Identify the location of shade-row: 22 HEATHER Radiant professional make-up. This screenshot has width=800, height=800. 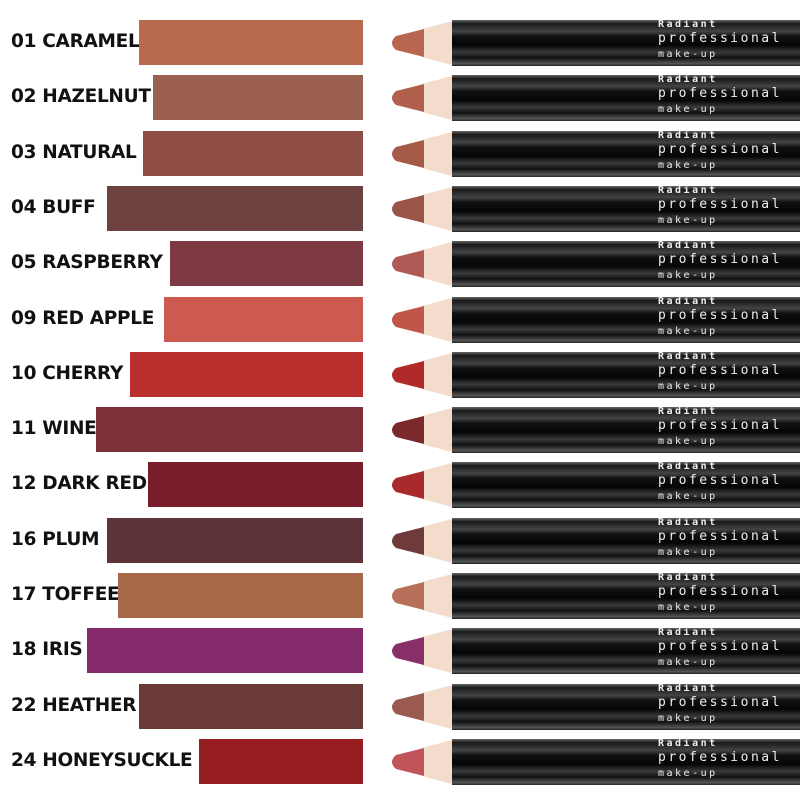
(400, 707).